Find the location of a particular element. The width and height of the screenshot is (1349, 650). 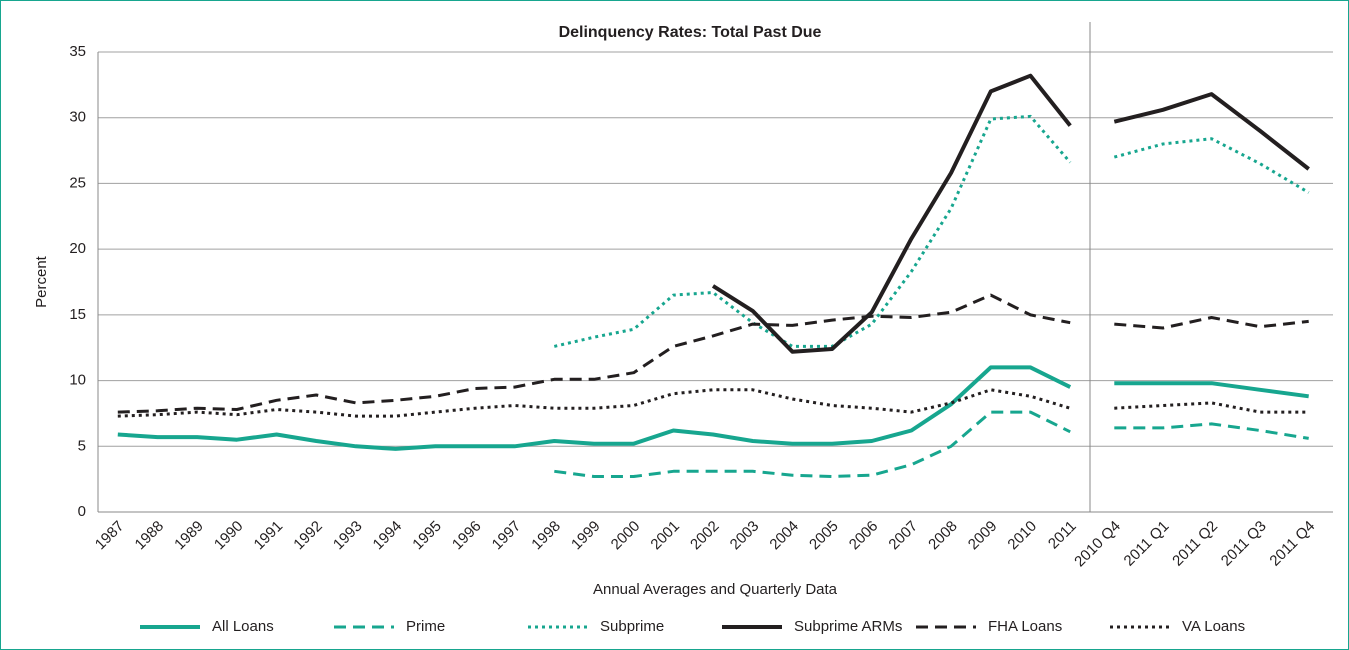

x-tick-label: 1994 is located at coordinates (388, 536).